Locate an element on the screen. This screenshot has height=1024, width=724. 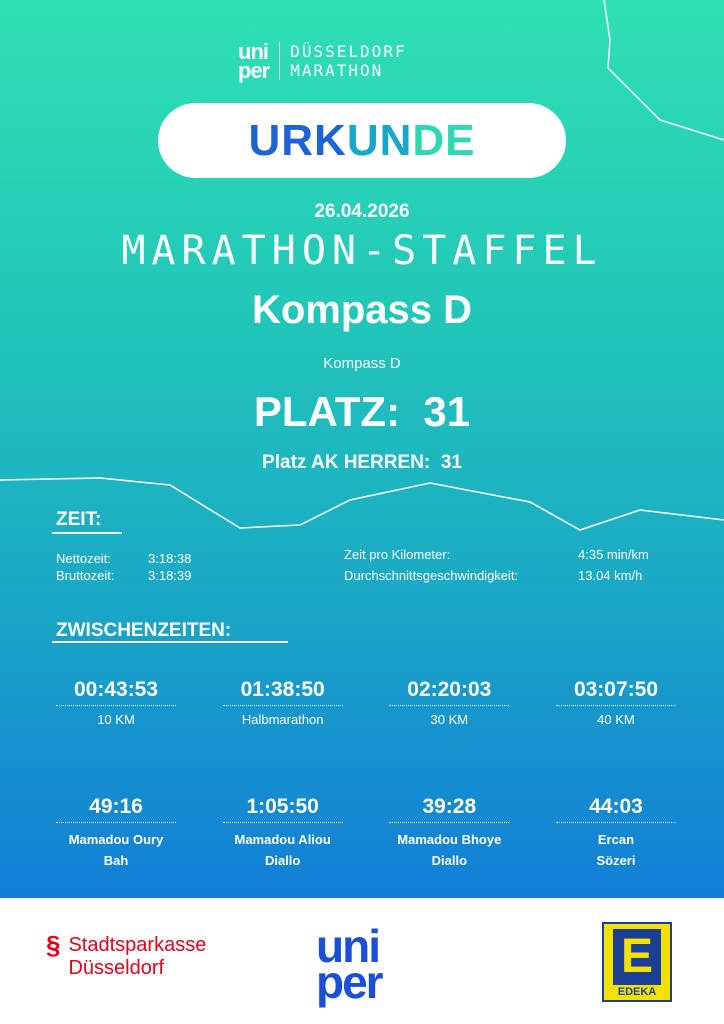
net-time-label: Nettozeit: is located at coordinates (83, 558).